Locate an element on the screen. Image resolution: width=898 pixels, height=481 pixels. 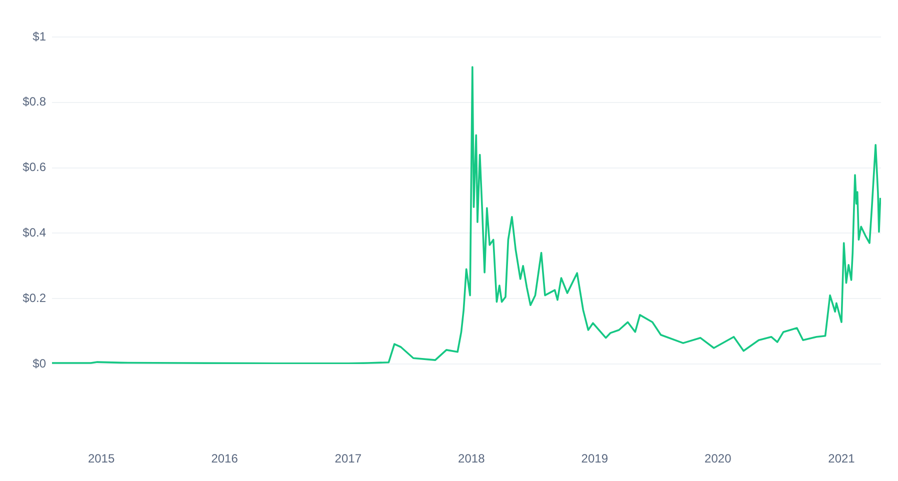
x-tick-label: 2016 is located at coordinates (224, 459).